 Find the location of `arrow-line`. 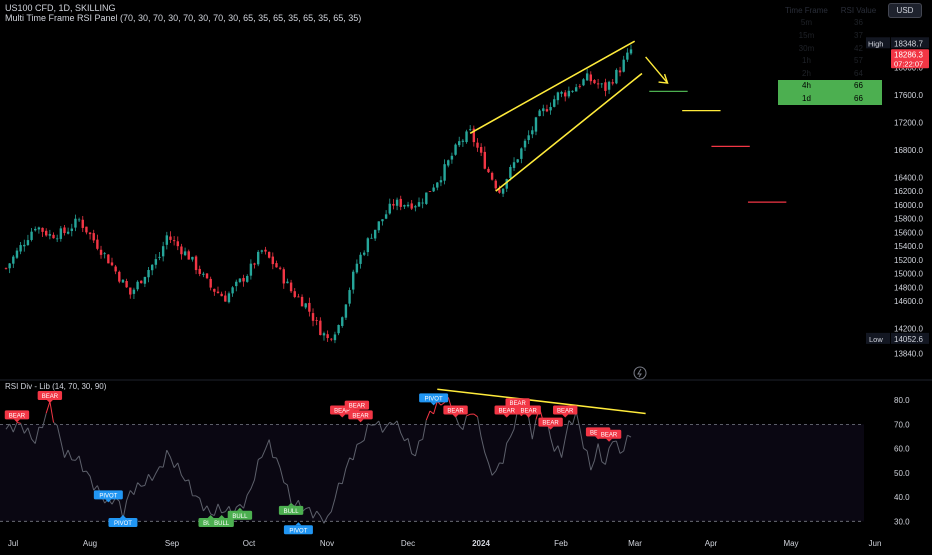

arrow-line is located at coordinates (657, 70).